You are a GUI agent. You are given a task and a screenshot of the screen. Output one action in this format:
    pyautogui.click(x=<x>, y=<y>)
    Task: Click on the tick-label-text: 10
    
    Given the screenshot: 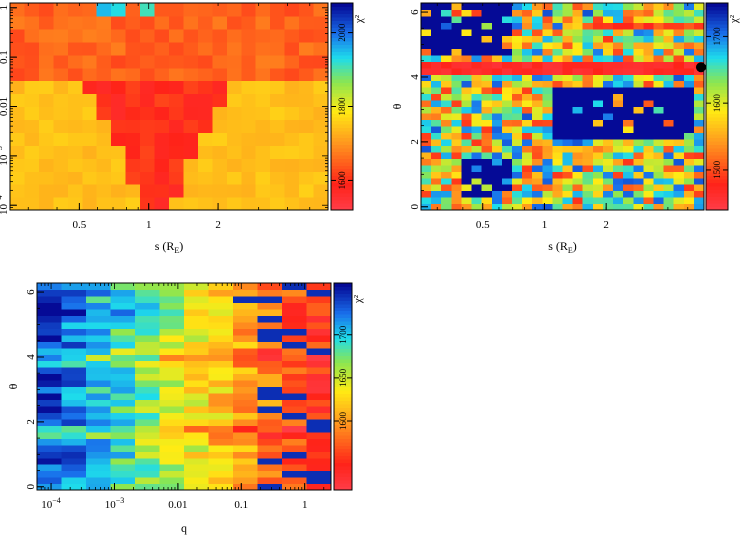 What is the action you would take?
    pyautogui.click(x=5, y=209)
    